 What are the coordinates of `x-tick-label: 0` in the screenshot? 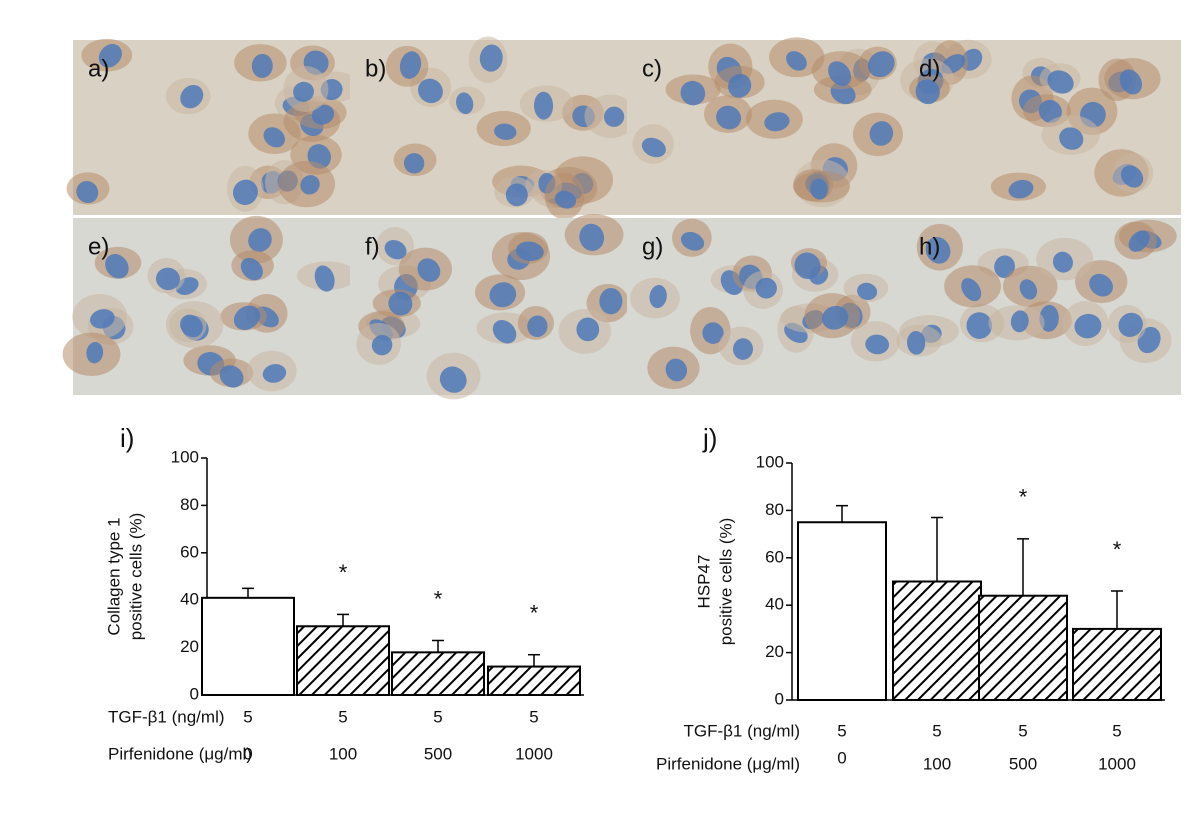 It's located at (841, 757).